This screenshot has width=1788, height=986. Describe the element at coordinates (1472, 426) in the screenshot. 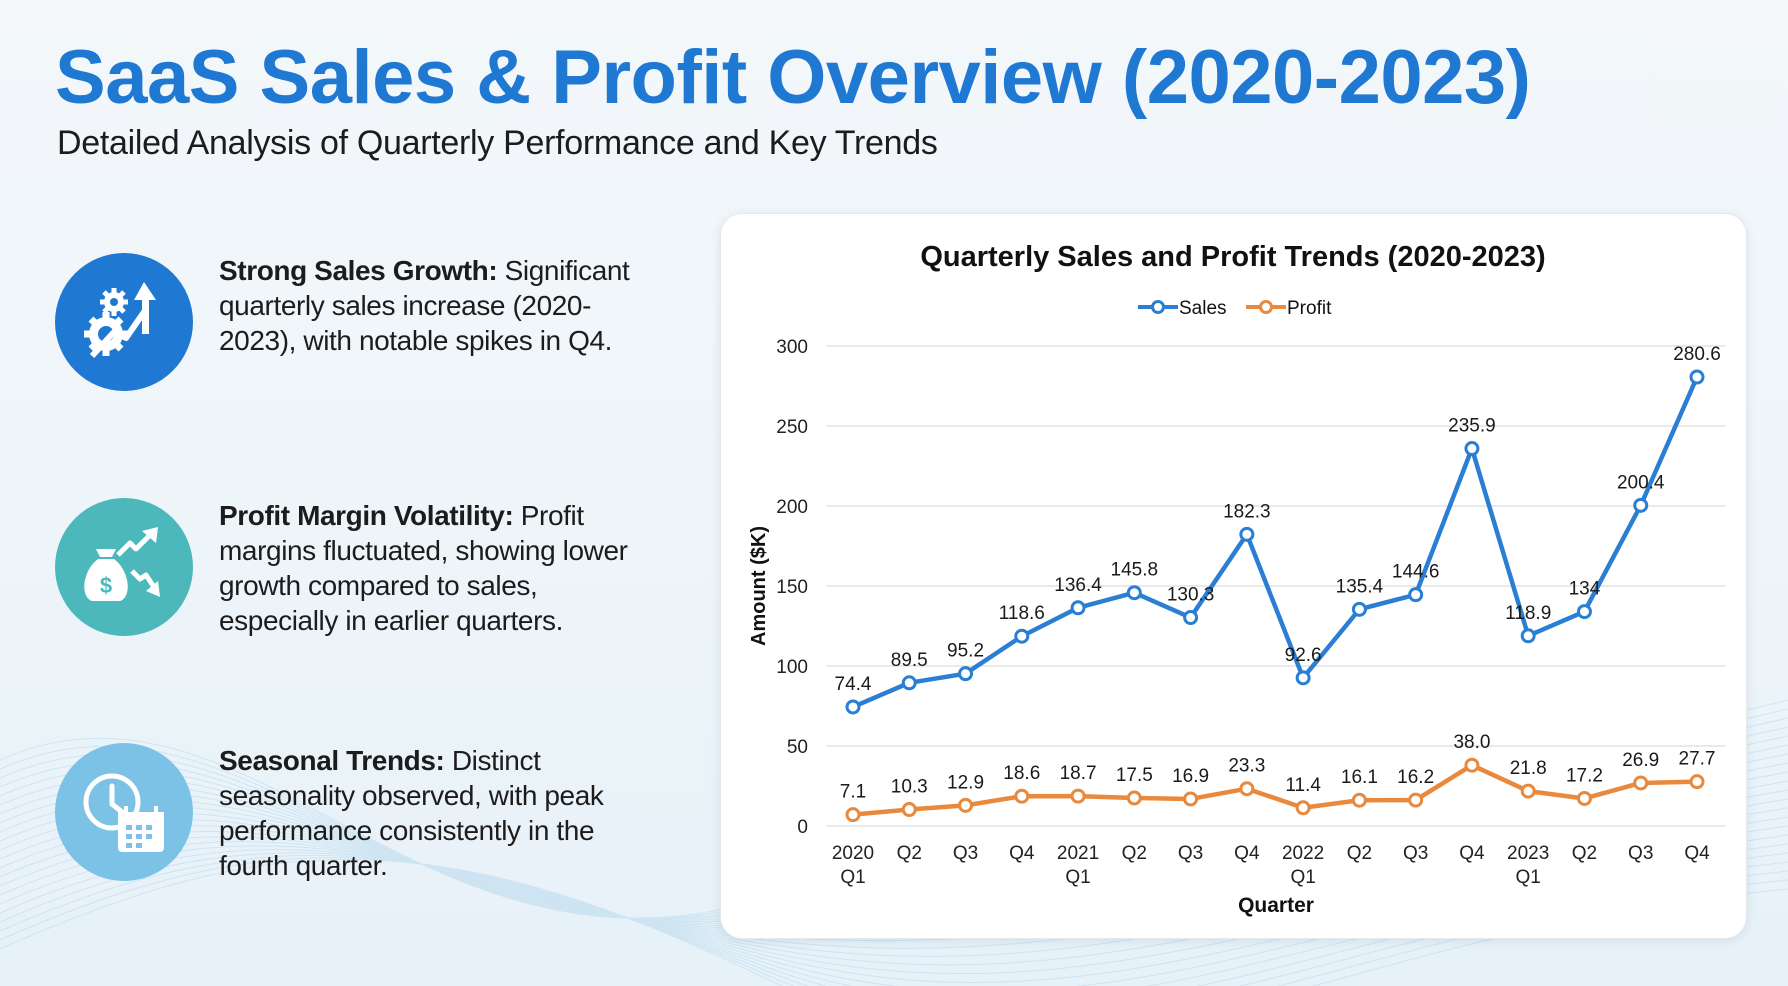

I see `sales-data-label: 235.9` at that location.